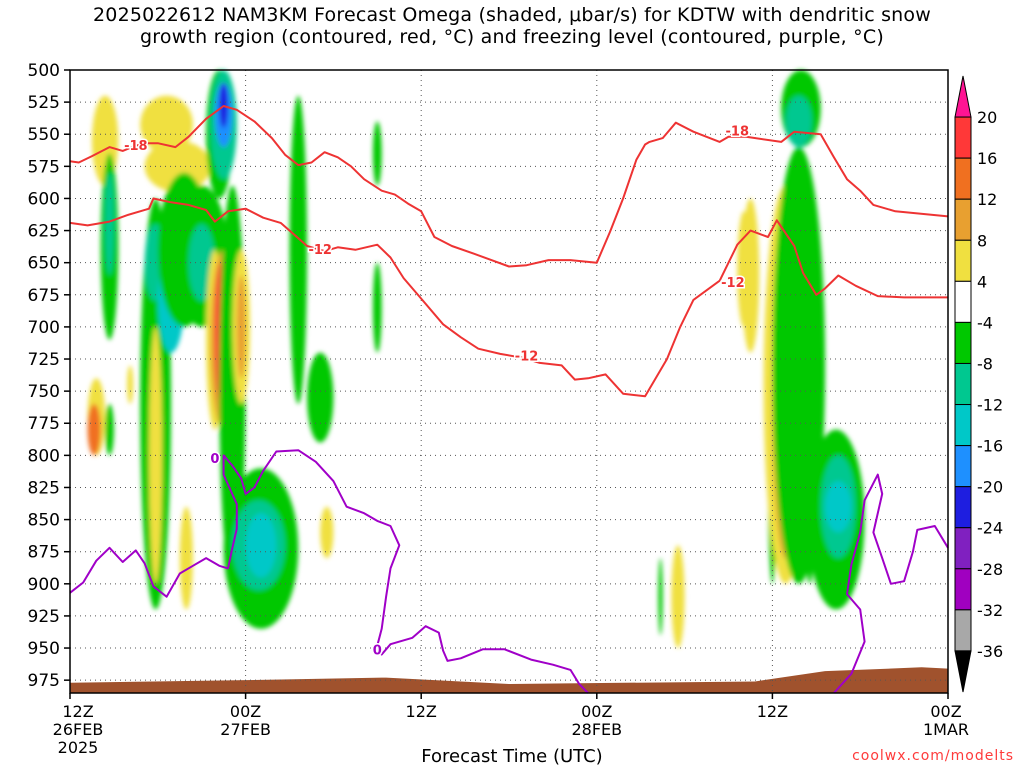 This screenshot has height=768, width=1024. Describe the element at coordinates (982, 240) in the screenshot. I see `colorbar-label: 8` at that location.